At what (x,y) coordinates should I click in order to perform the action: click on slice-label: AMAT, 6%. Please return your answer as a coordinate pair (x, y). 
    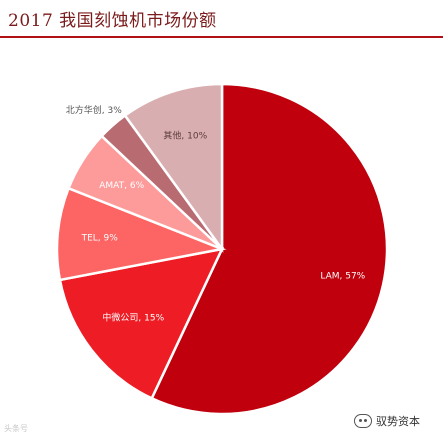
    Looking at the image, I should click on (121, 186).